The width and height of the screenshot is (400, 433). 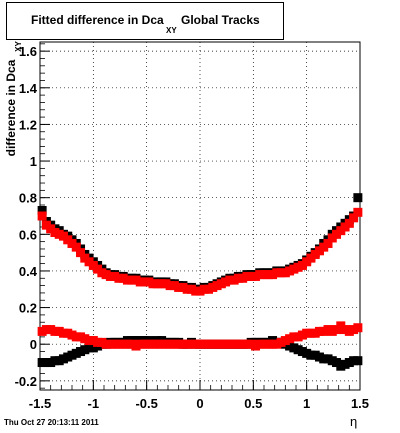 What do you see at coordinates (28, 234) in the screenshot?
I see `y-tick-label: 0.6` at bounding box center [28, 234].